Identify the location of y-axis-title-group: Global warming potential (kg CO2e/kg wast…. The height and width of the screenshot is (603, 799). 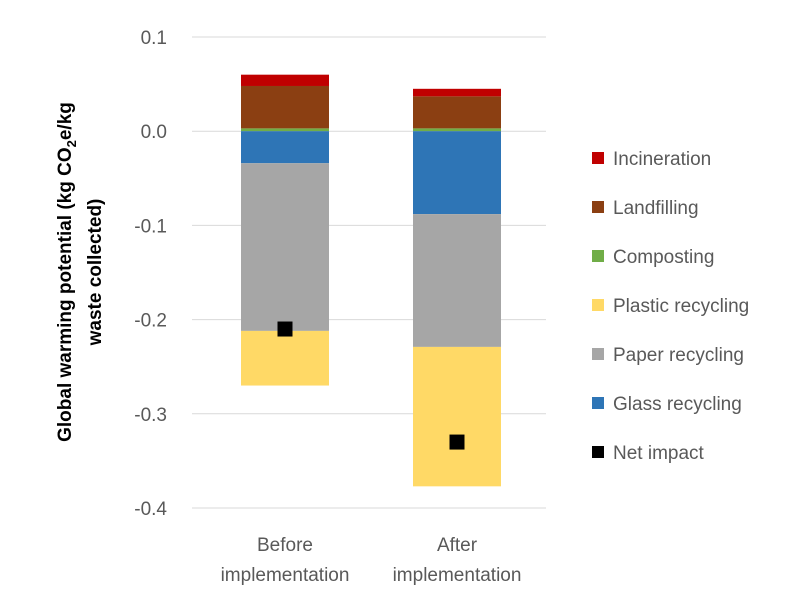
(80, 272).